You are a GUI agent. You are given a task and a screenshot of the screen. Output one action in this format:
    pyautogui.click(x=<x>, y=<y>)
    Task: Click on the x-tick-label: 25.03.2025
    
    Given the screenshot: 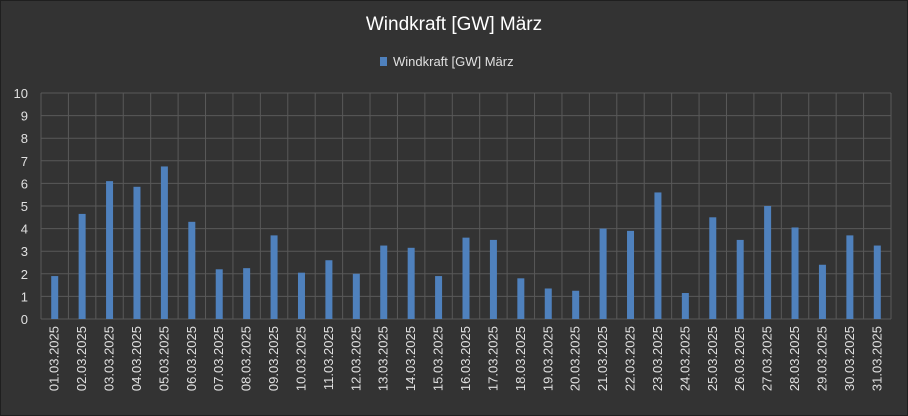 What is the action you would take?
    pyautogui.click(x=712, y=358)
    